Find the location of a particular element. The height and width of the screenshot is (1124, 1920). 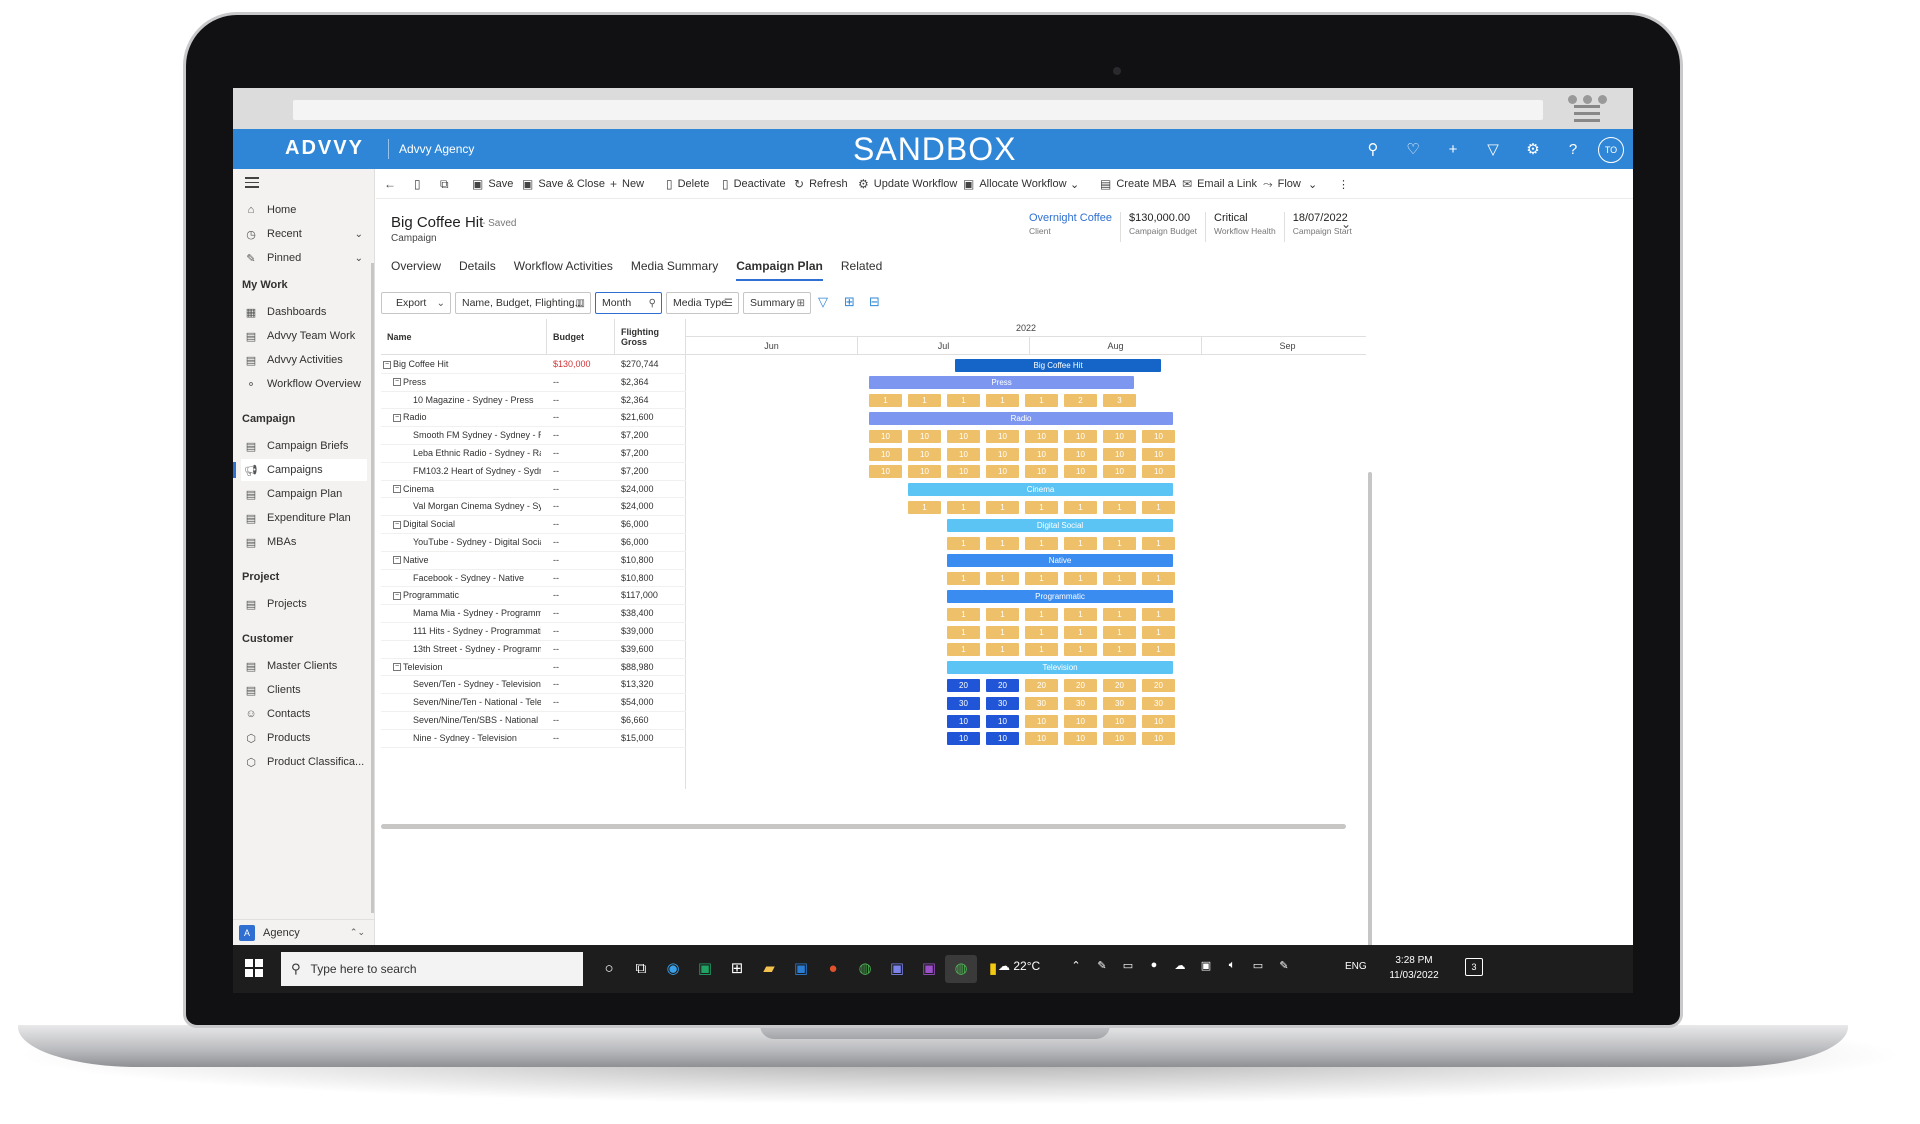

tab-related: Related is located at coordinates (861, 266).